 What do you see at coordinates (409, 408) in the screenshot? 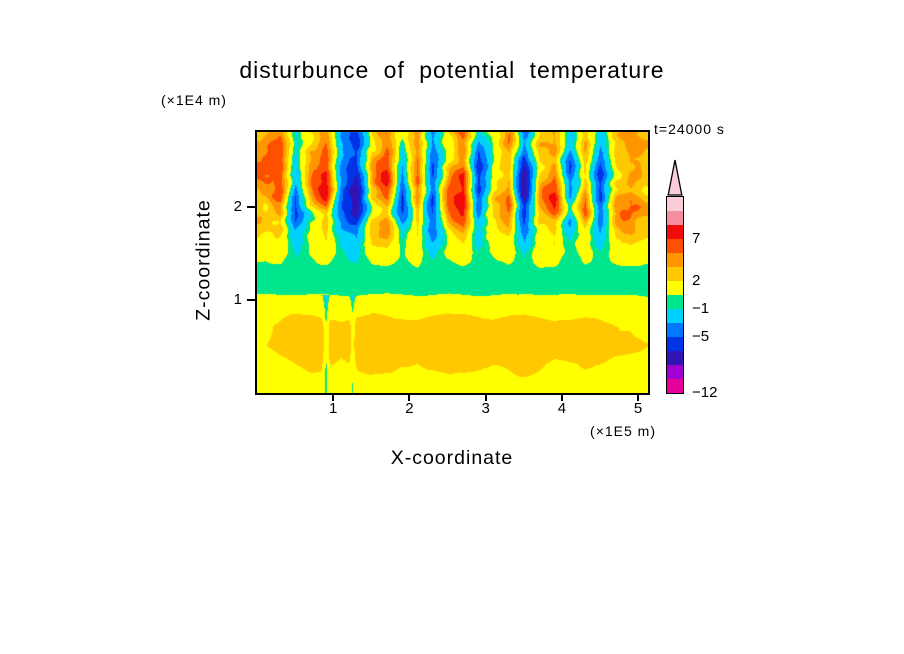
I see `x-tick-label: 2` at bounding box center [409, 408].